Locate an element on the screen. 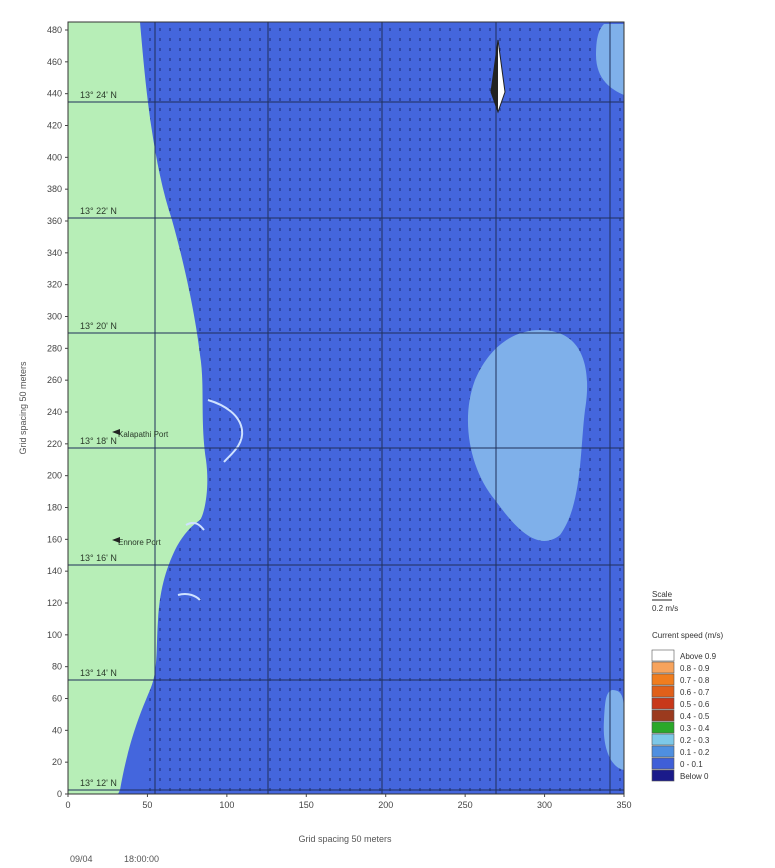 Image resolution: width=775 pixels, height=868 pixels. x-tick-label: 0 is located at coordinates (67, 805).